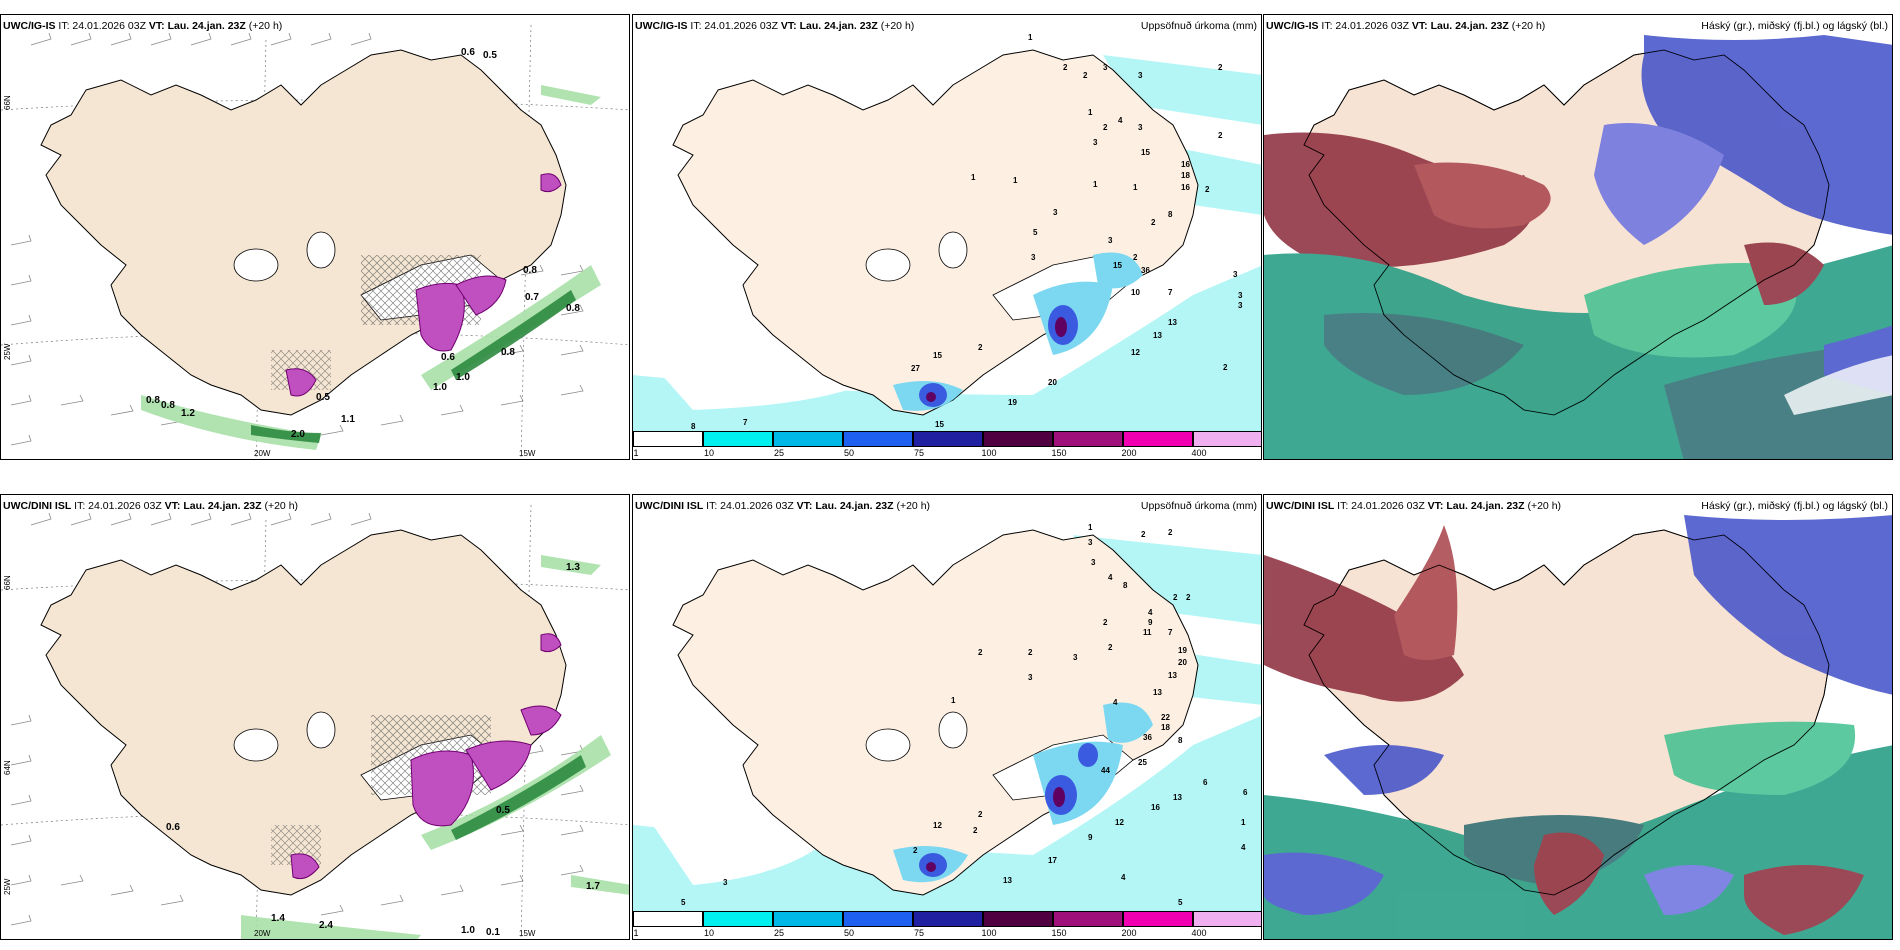 This screenshot has width=1900, height=950. Describe the element at coordinates (573, 567) in the screenshot. I see `svg-text: 1.3` at that location.